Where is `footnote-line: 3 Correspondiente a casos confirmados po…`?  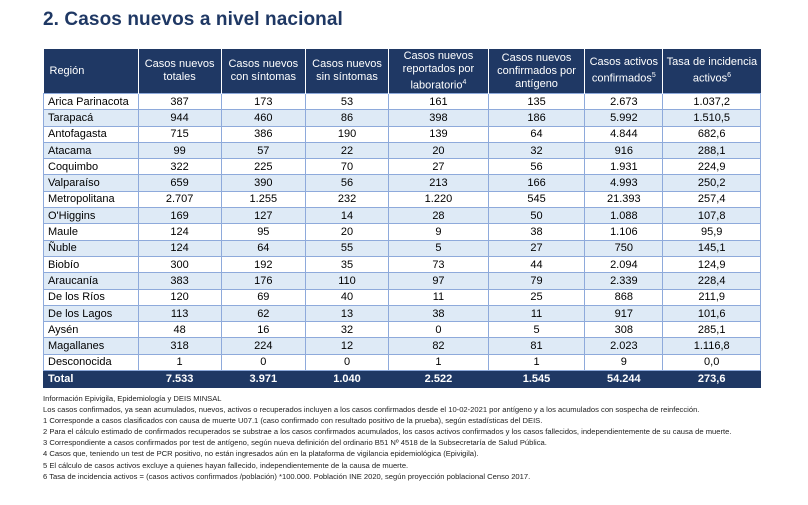 footnote-line: 3 Correspondiente a casos confirmados po… is located at coordinates (295, 443).